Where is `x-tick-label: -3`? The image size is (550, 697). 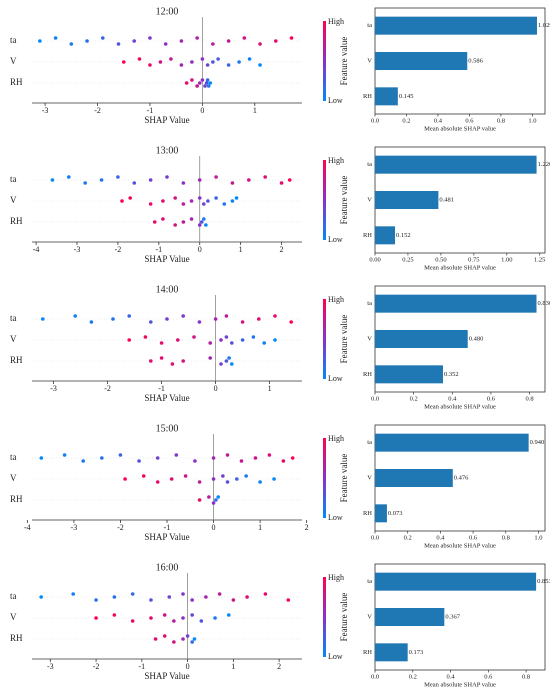
x-tick-label: -3 is located at coordinates (50, 666).